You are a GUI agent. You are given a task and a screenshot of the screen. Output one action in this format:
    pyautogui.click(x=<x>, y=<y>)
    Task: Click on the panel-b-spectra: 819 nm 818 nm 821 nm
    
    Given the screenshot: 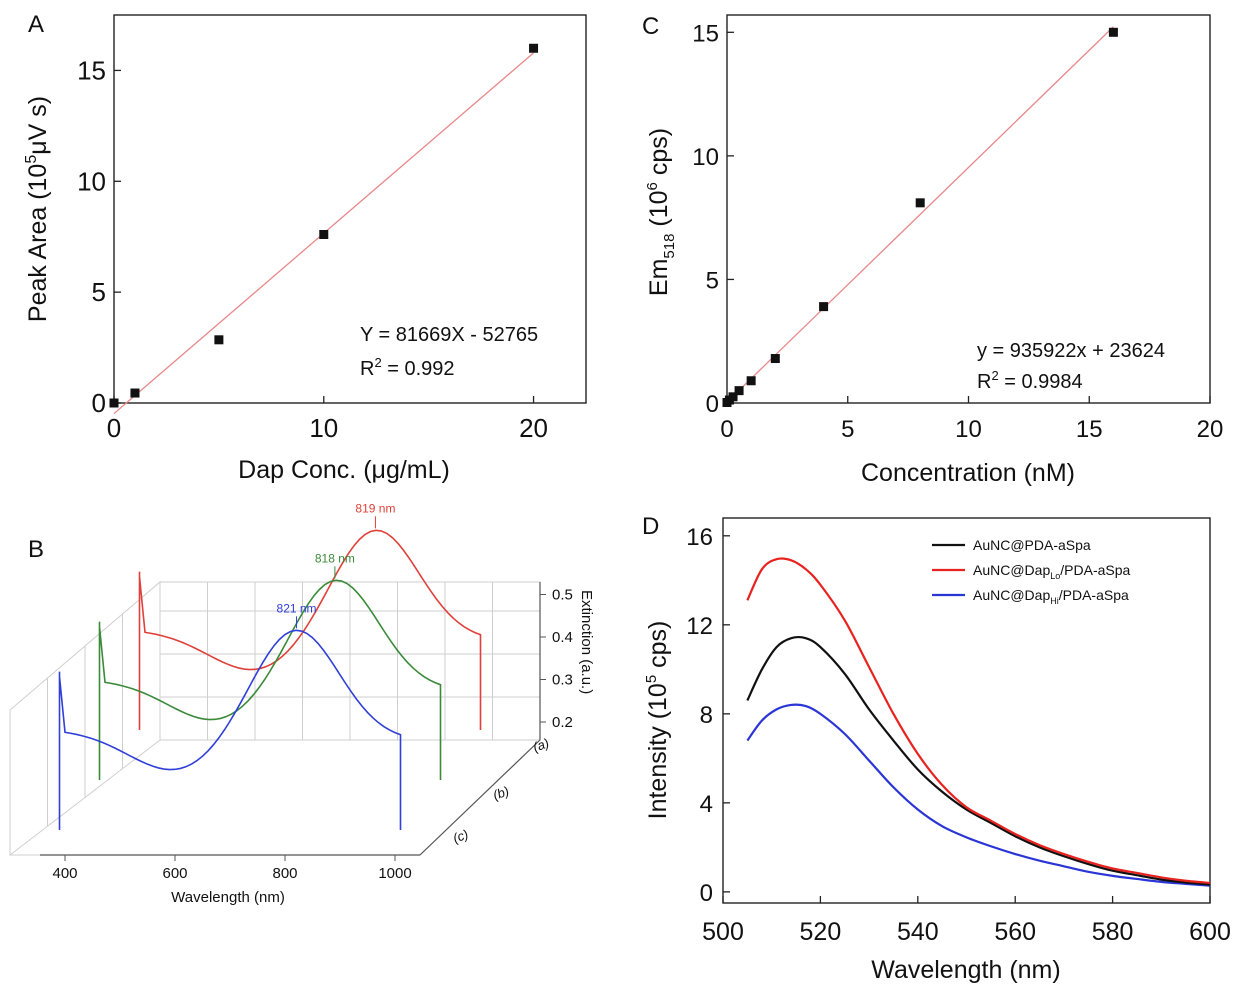 What is the action you would take?
    pyautogui.click(x=270, y=665)
    